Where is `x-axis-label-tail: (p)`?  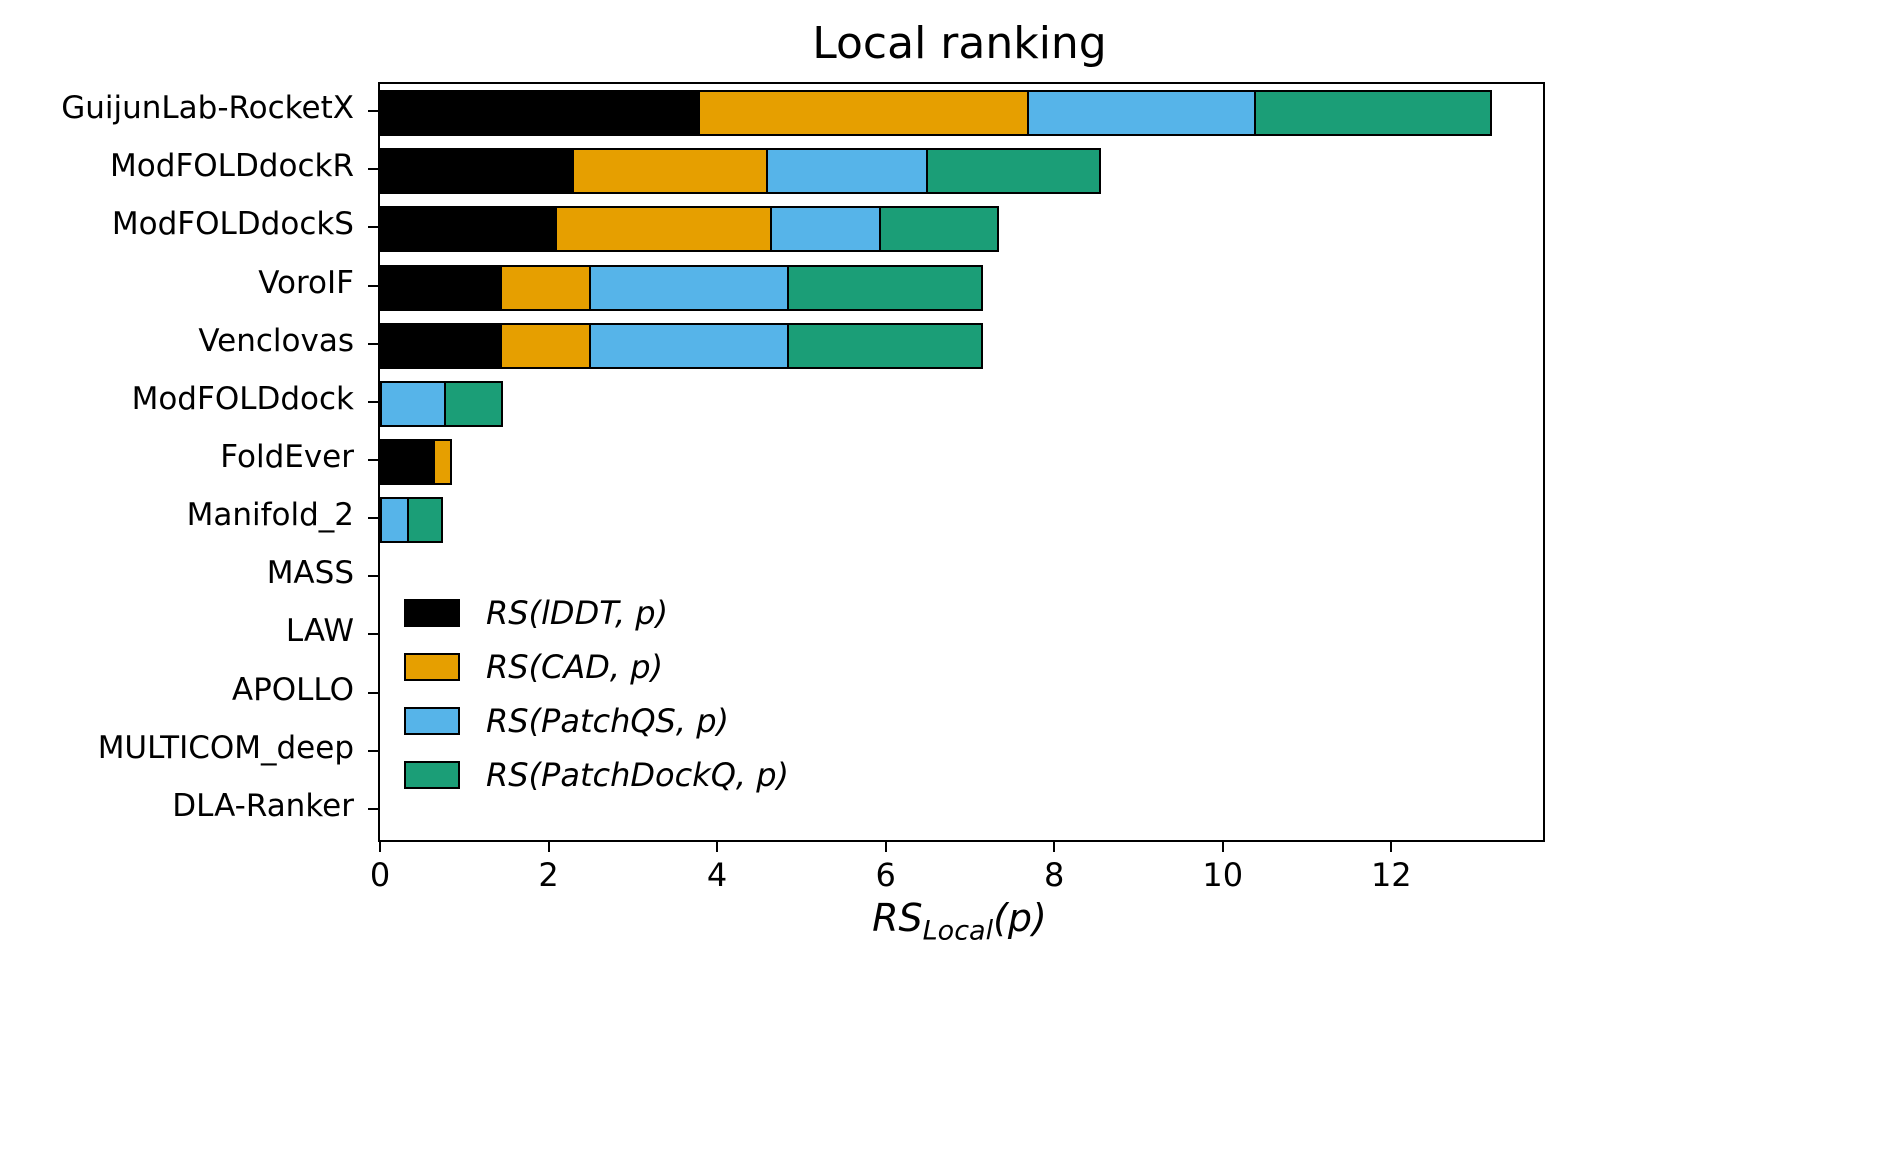
x-axis-label-tail: (p) is located at coordinates (1020, 918).